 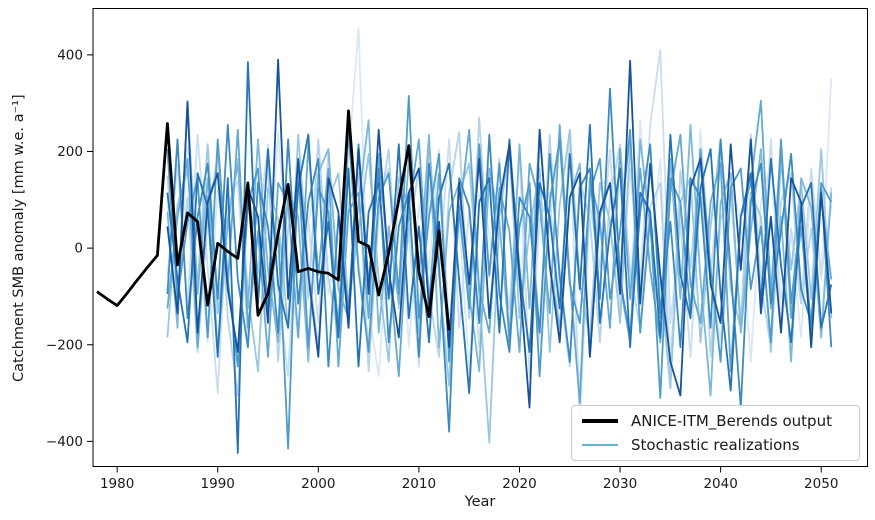 I want to click on x-tick-label: 2030, so click(x=620, y=484).